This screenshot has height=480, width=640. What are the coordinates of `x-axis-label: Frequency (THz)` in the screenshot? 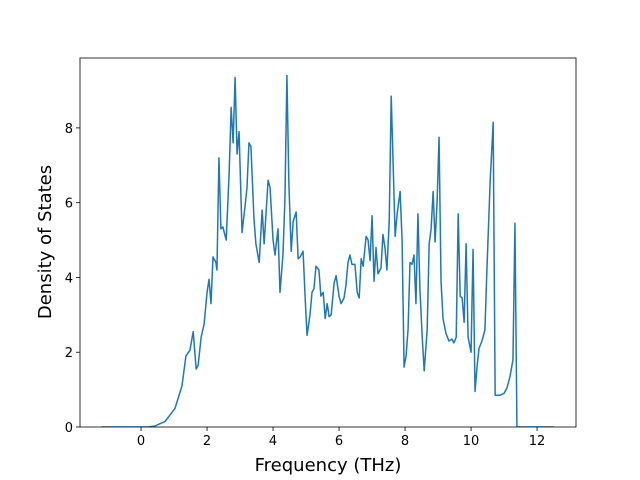 It's located at (328, 465).